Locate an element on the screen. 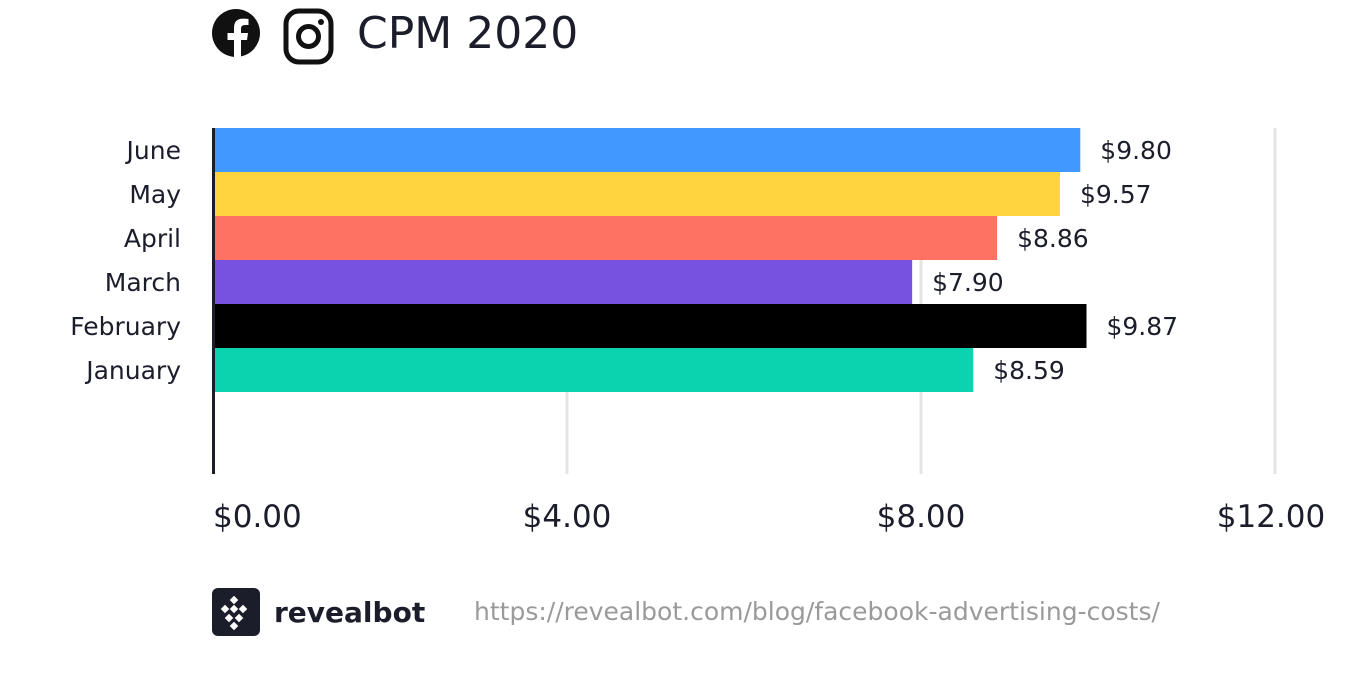  value-label: $9.87 is located at coordinates (1142, 326).